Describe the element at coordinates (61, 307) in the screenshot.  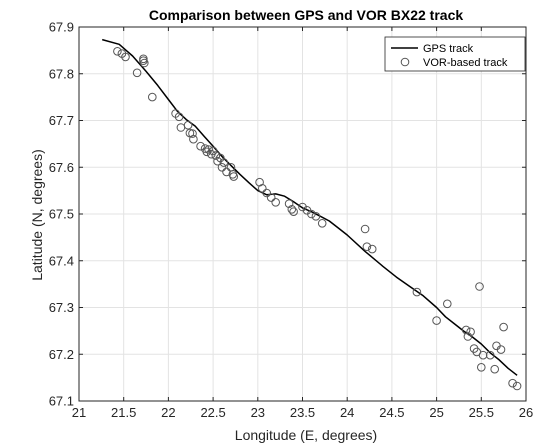
I see `y-tick-label: 67.3` at that location.